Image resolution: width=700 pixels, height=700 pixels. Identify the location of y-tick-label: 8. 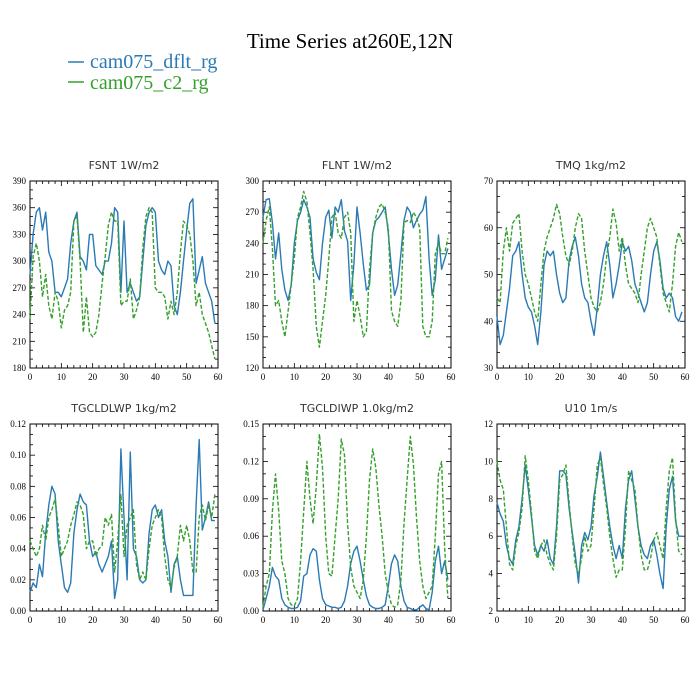
(491, 499).